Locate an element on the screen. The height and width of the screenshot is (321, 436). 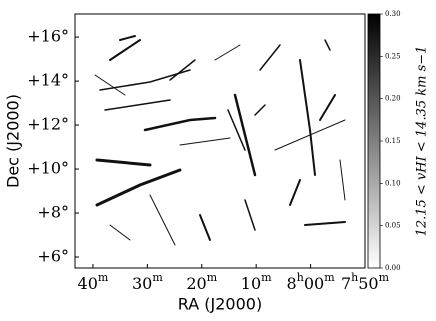
y-tick-label: +10° is located at coordinates (48, 168).